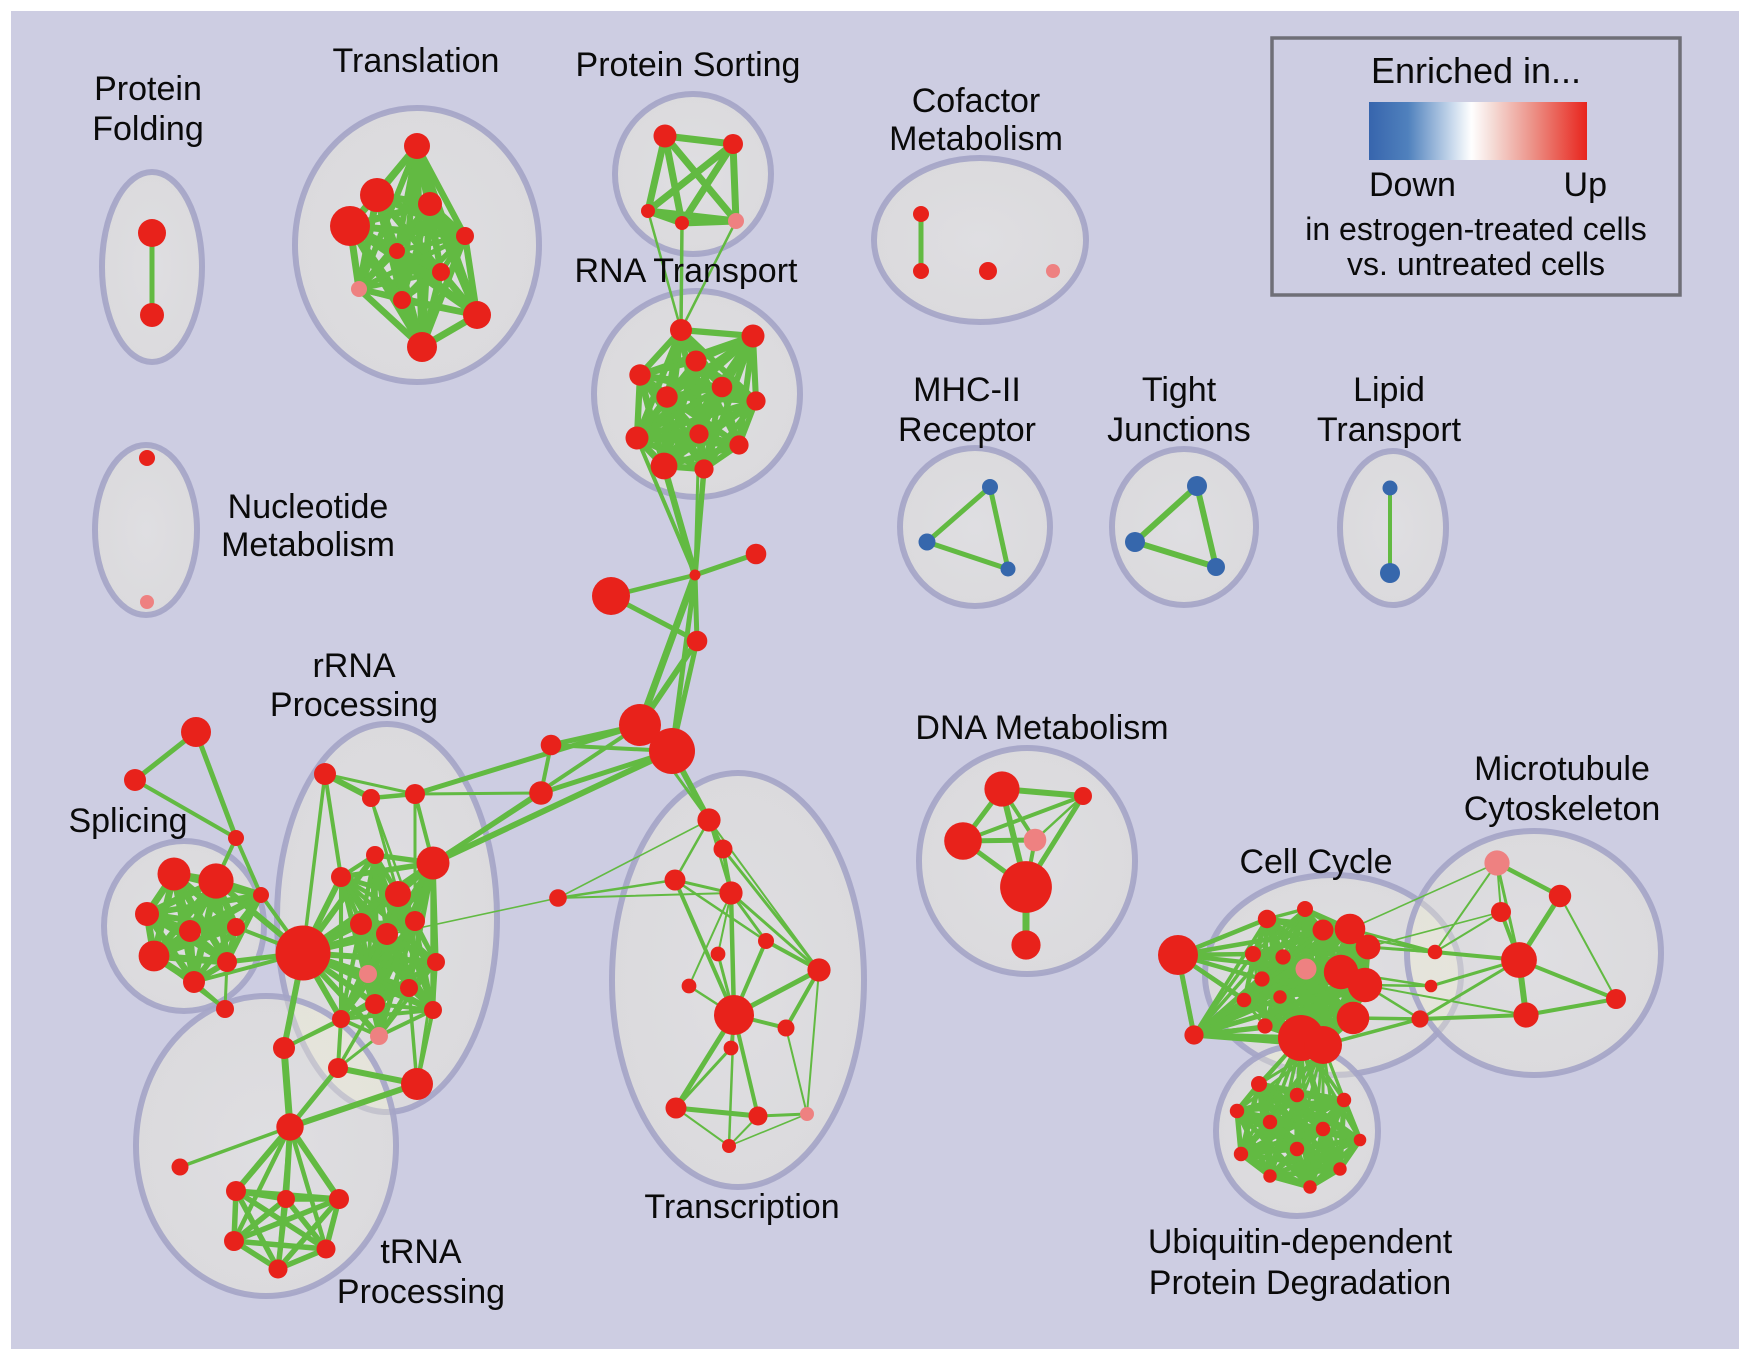  Describe the element at coordinates (1585, 185) in the screenshot. I see `svg-text: Up` at that location.